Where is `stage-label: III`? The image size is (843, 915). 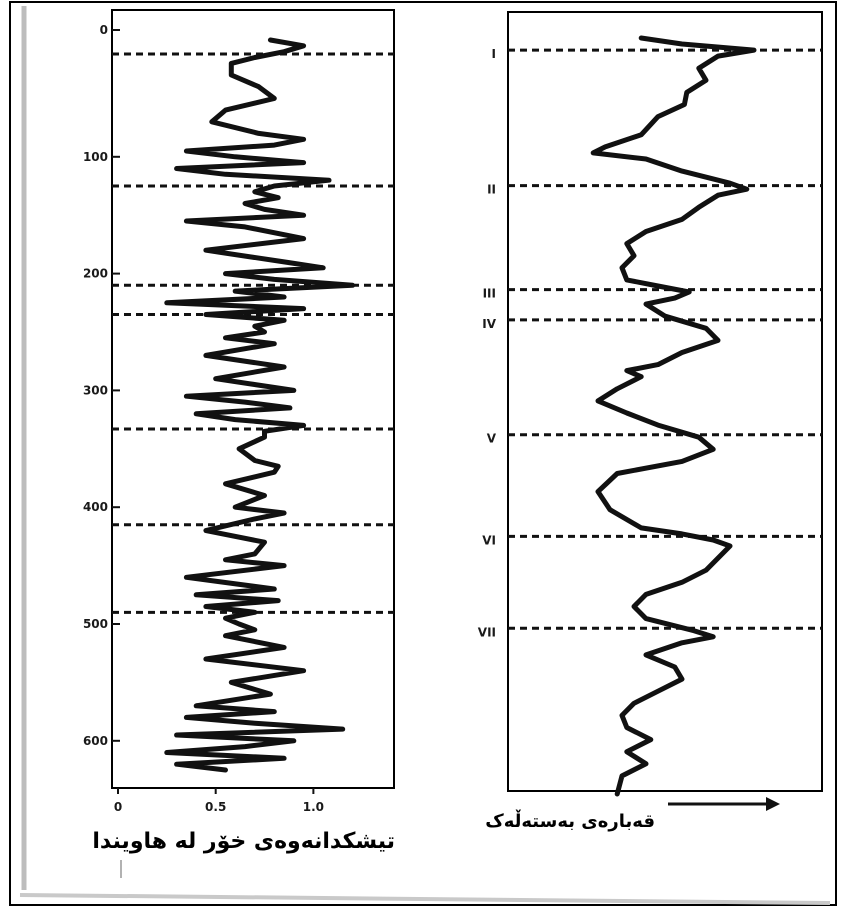 stage-label: III is located at coordinates (489, 294).